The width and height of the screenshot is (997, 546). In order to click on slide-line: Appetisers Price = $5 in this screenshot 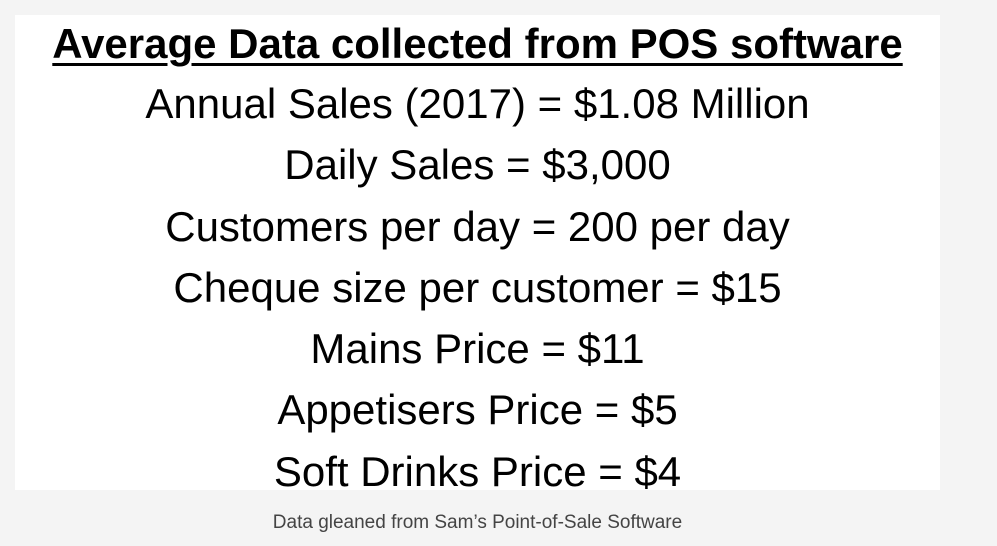, I will do `click(477, 410)`.